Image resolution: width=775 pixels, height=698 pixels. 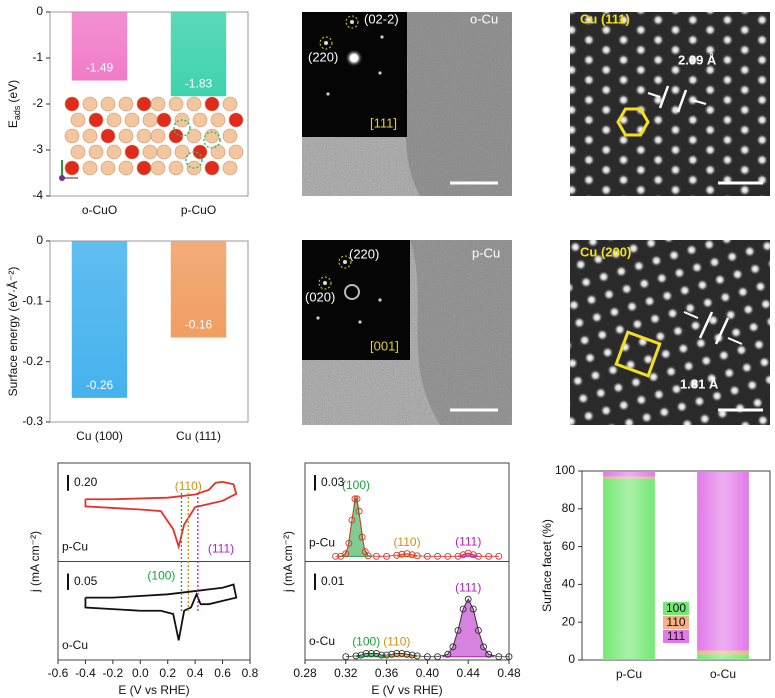 What do you see at coordinates (387, 673) in the screenshot?
I see `x-tick-label: 0.36` at bounding box center [387, 673].